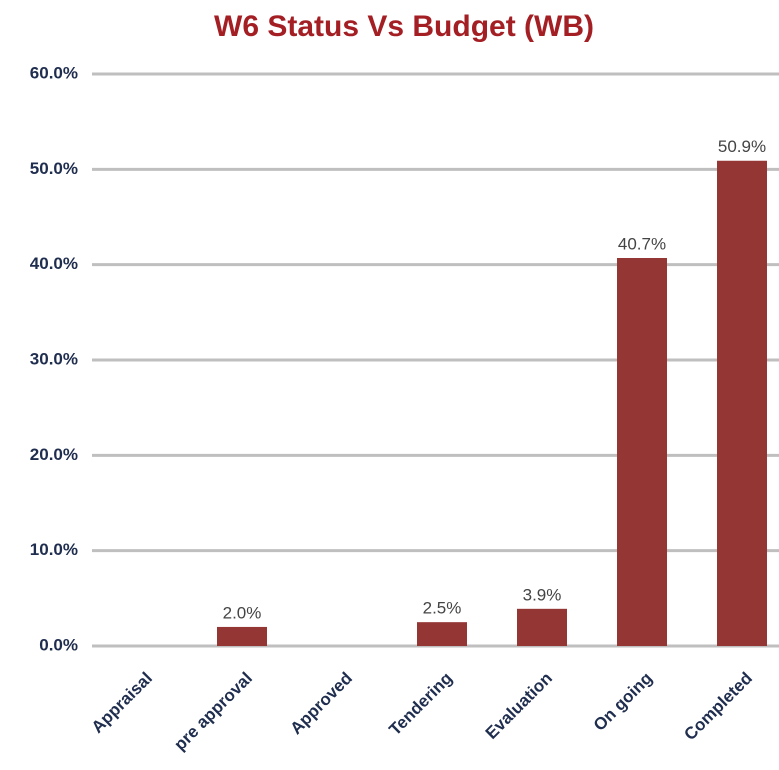 This screenshot has height=770, width=779. I want to click on data-label: 2.0%, so click(242, 612).